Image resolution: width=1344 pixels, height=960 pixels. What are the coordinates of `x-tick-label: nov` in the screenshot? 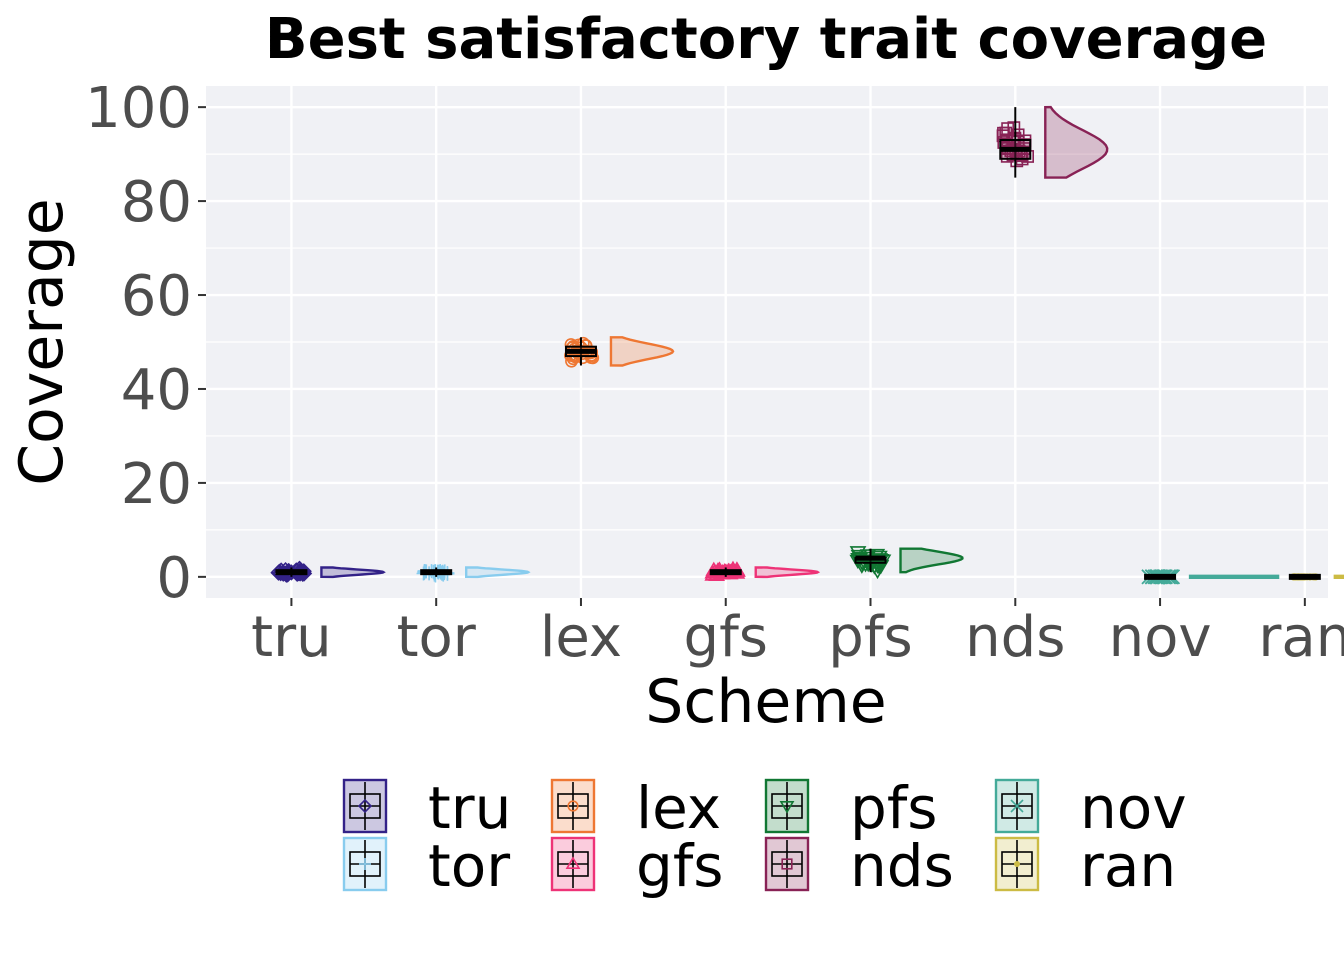 It's located at (1160, 637).